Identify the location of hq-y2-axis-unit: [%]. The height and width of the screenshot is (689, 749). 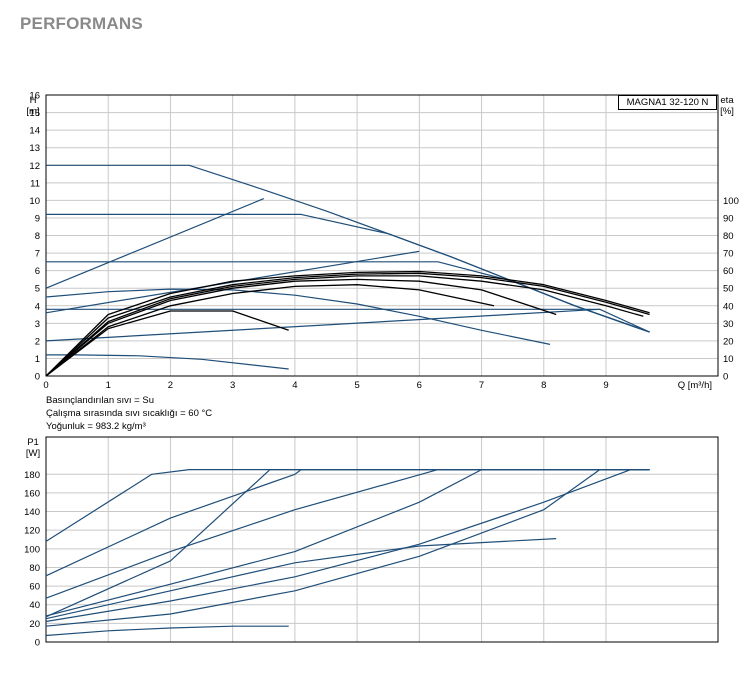
(727, 111).